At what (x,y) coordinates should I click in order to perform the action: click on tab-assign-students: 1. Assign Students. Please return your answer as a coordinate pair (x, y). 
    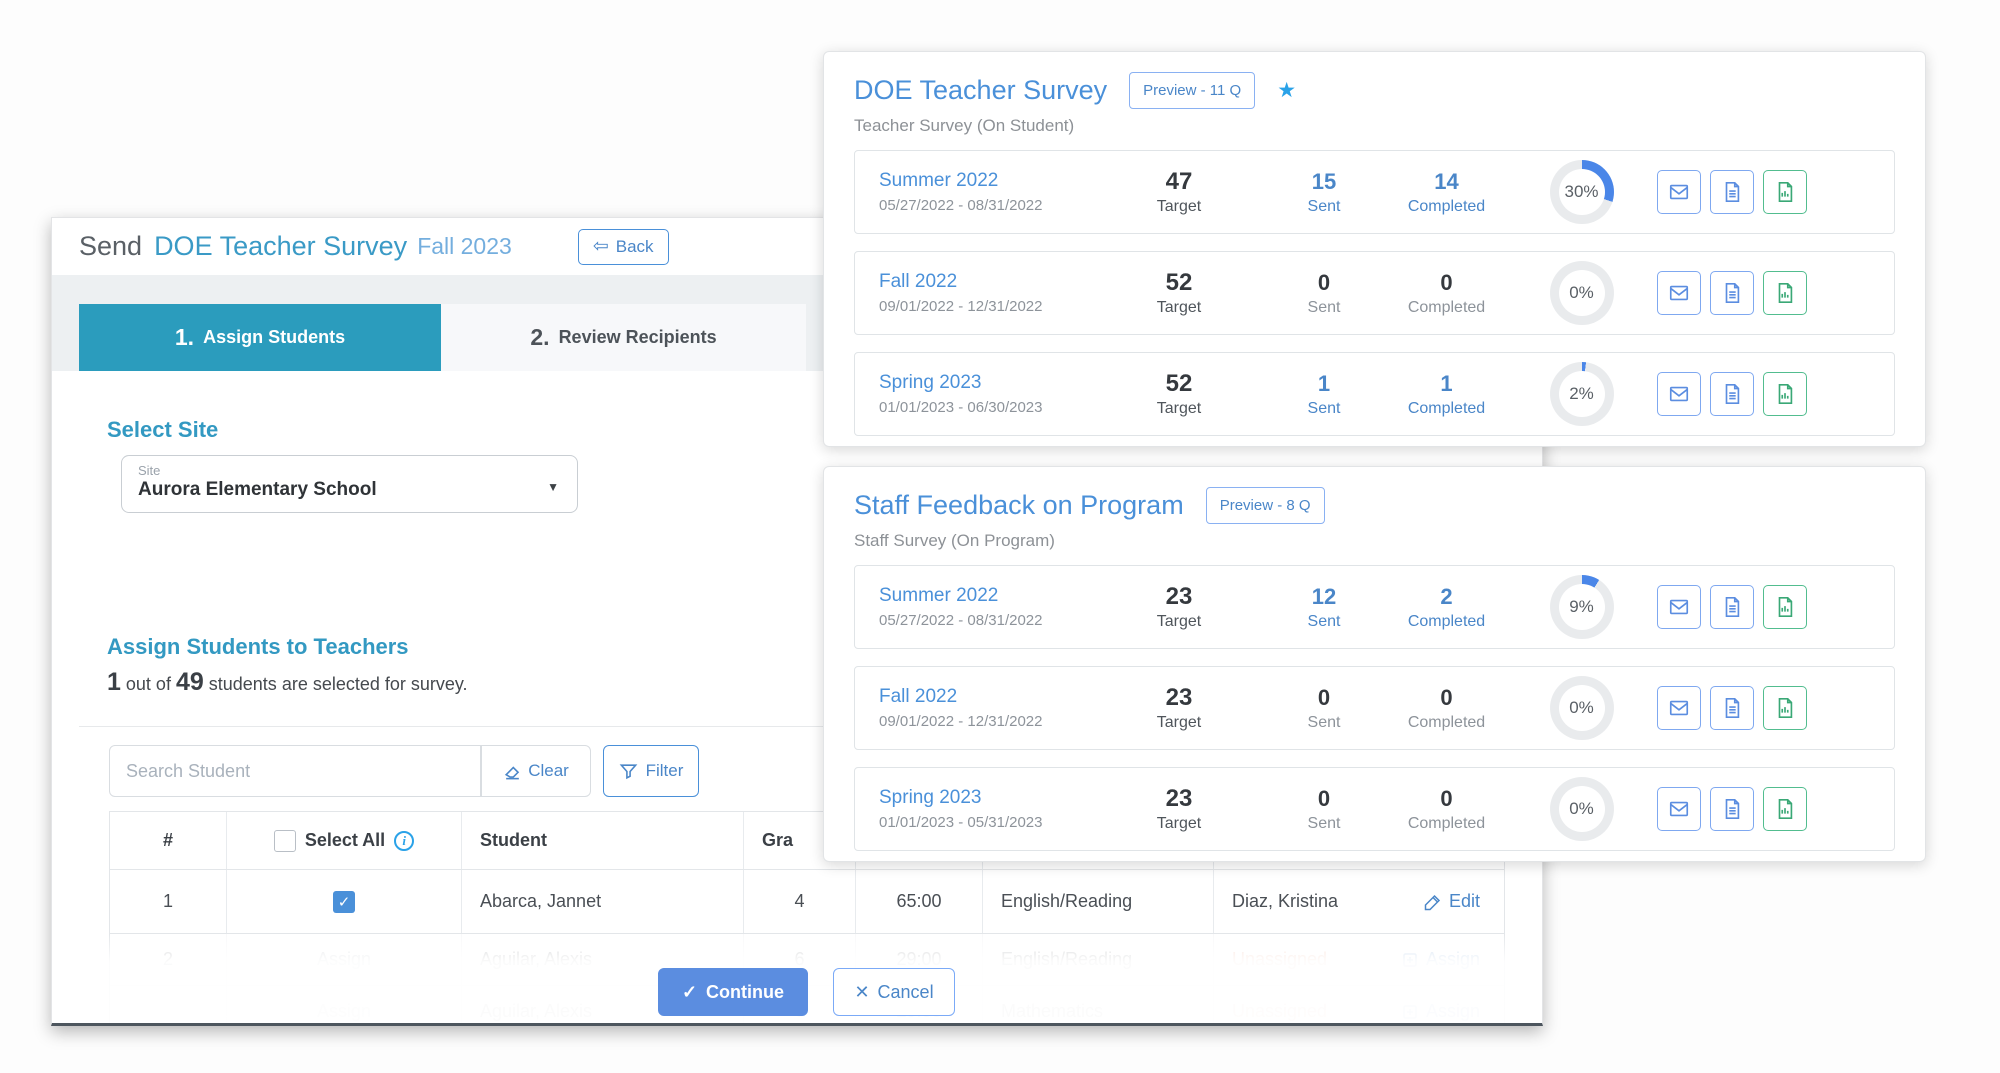
    Looking at the image, I should click on (260, 337).